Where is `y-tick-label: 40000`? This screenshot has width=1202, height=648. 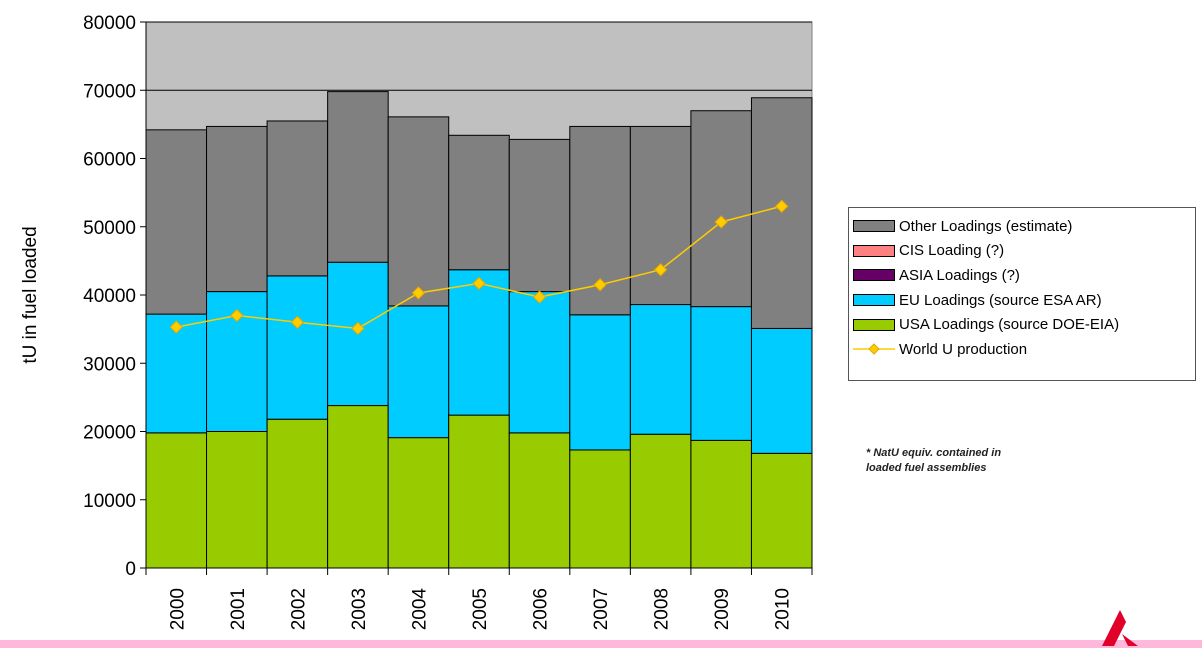 y-tick-label: 40000 is located at coordinates (109, 296).